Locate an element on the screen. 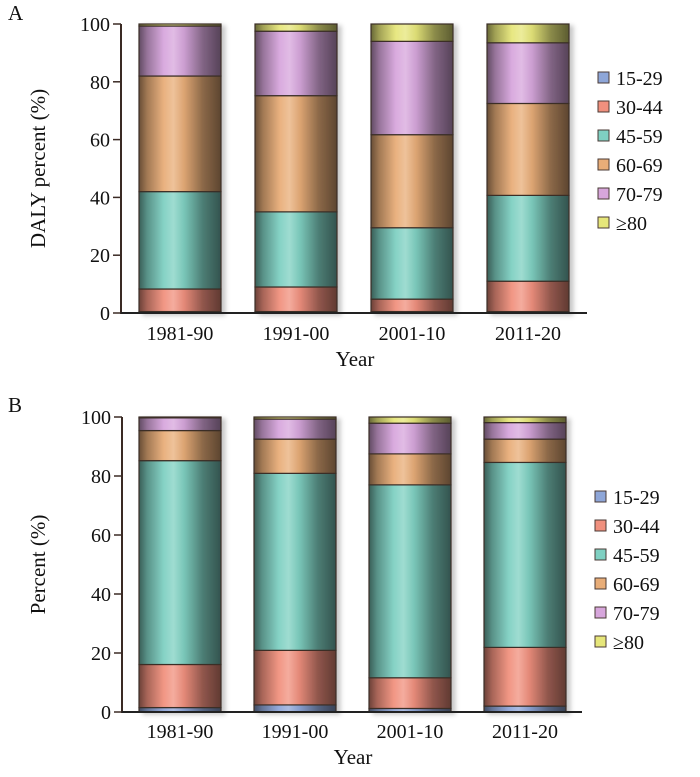 The width and height of the screenshot is (700, 777). y-axis-title: Percent (%) is located at coordinates (38, 565).